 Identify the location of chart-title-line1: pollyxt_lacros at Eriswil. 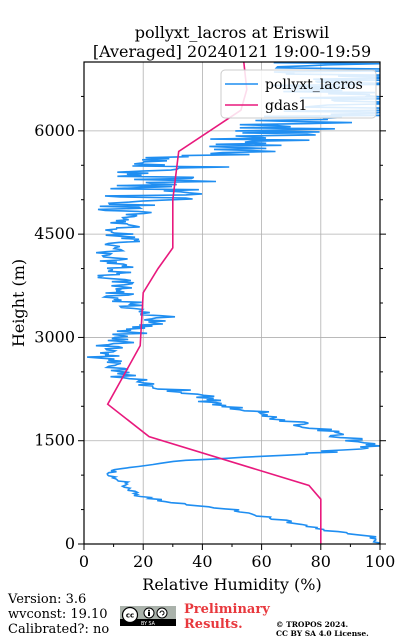
(232, 32).